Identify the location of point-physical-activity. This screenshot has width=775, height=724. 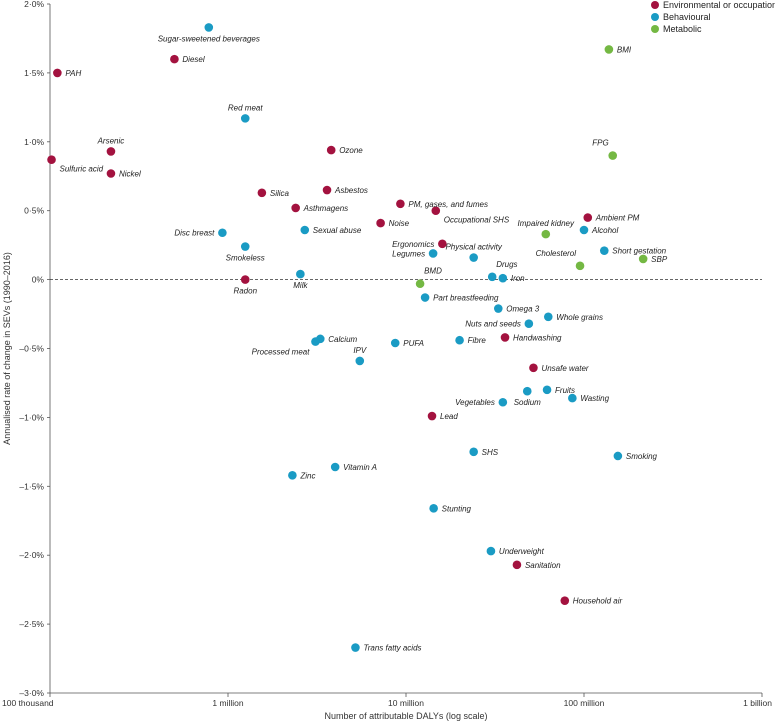
(473, 257).